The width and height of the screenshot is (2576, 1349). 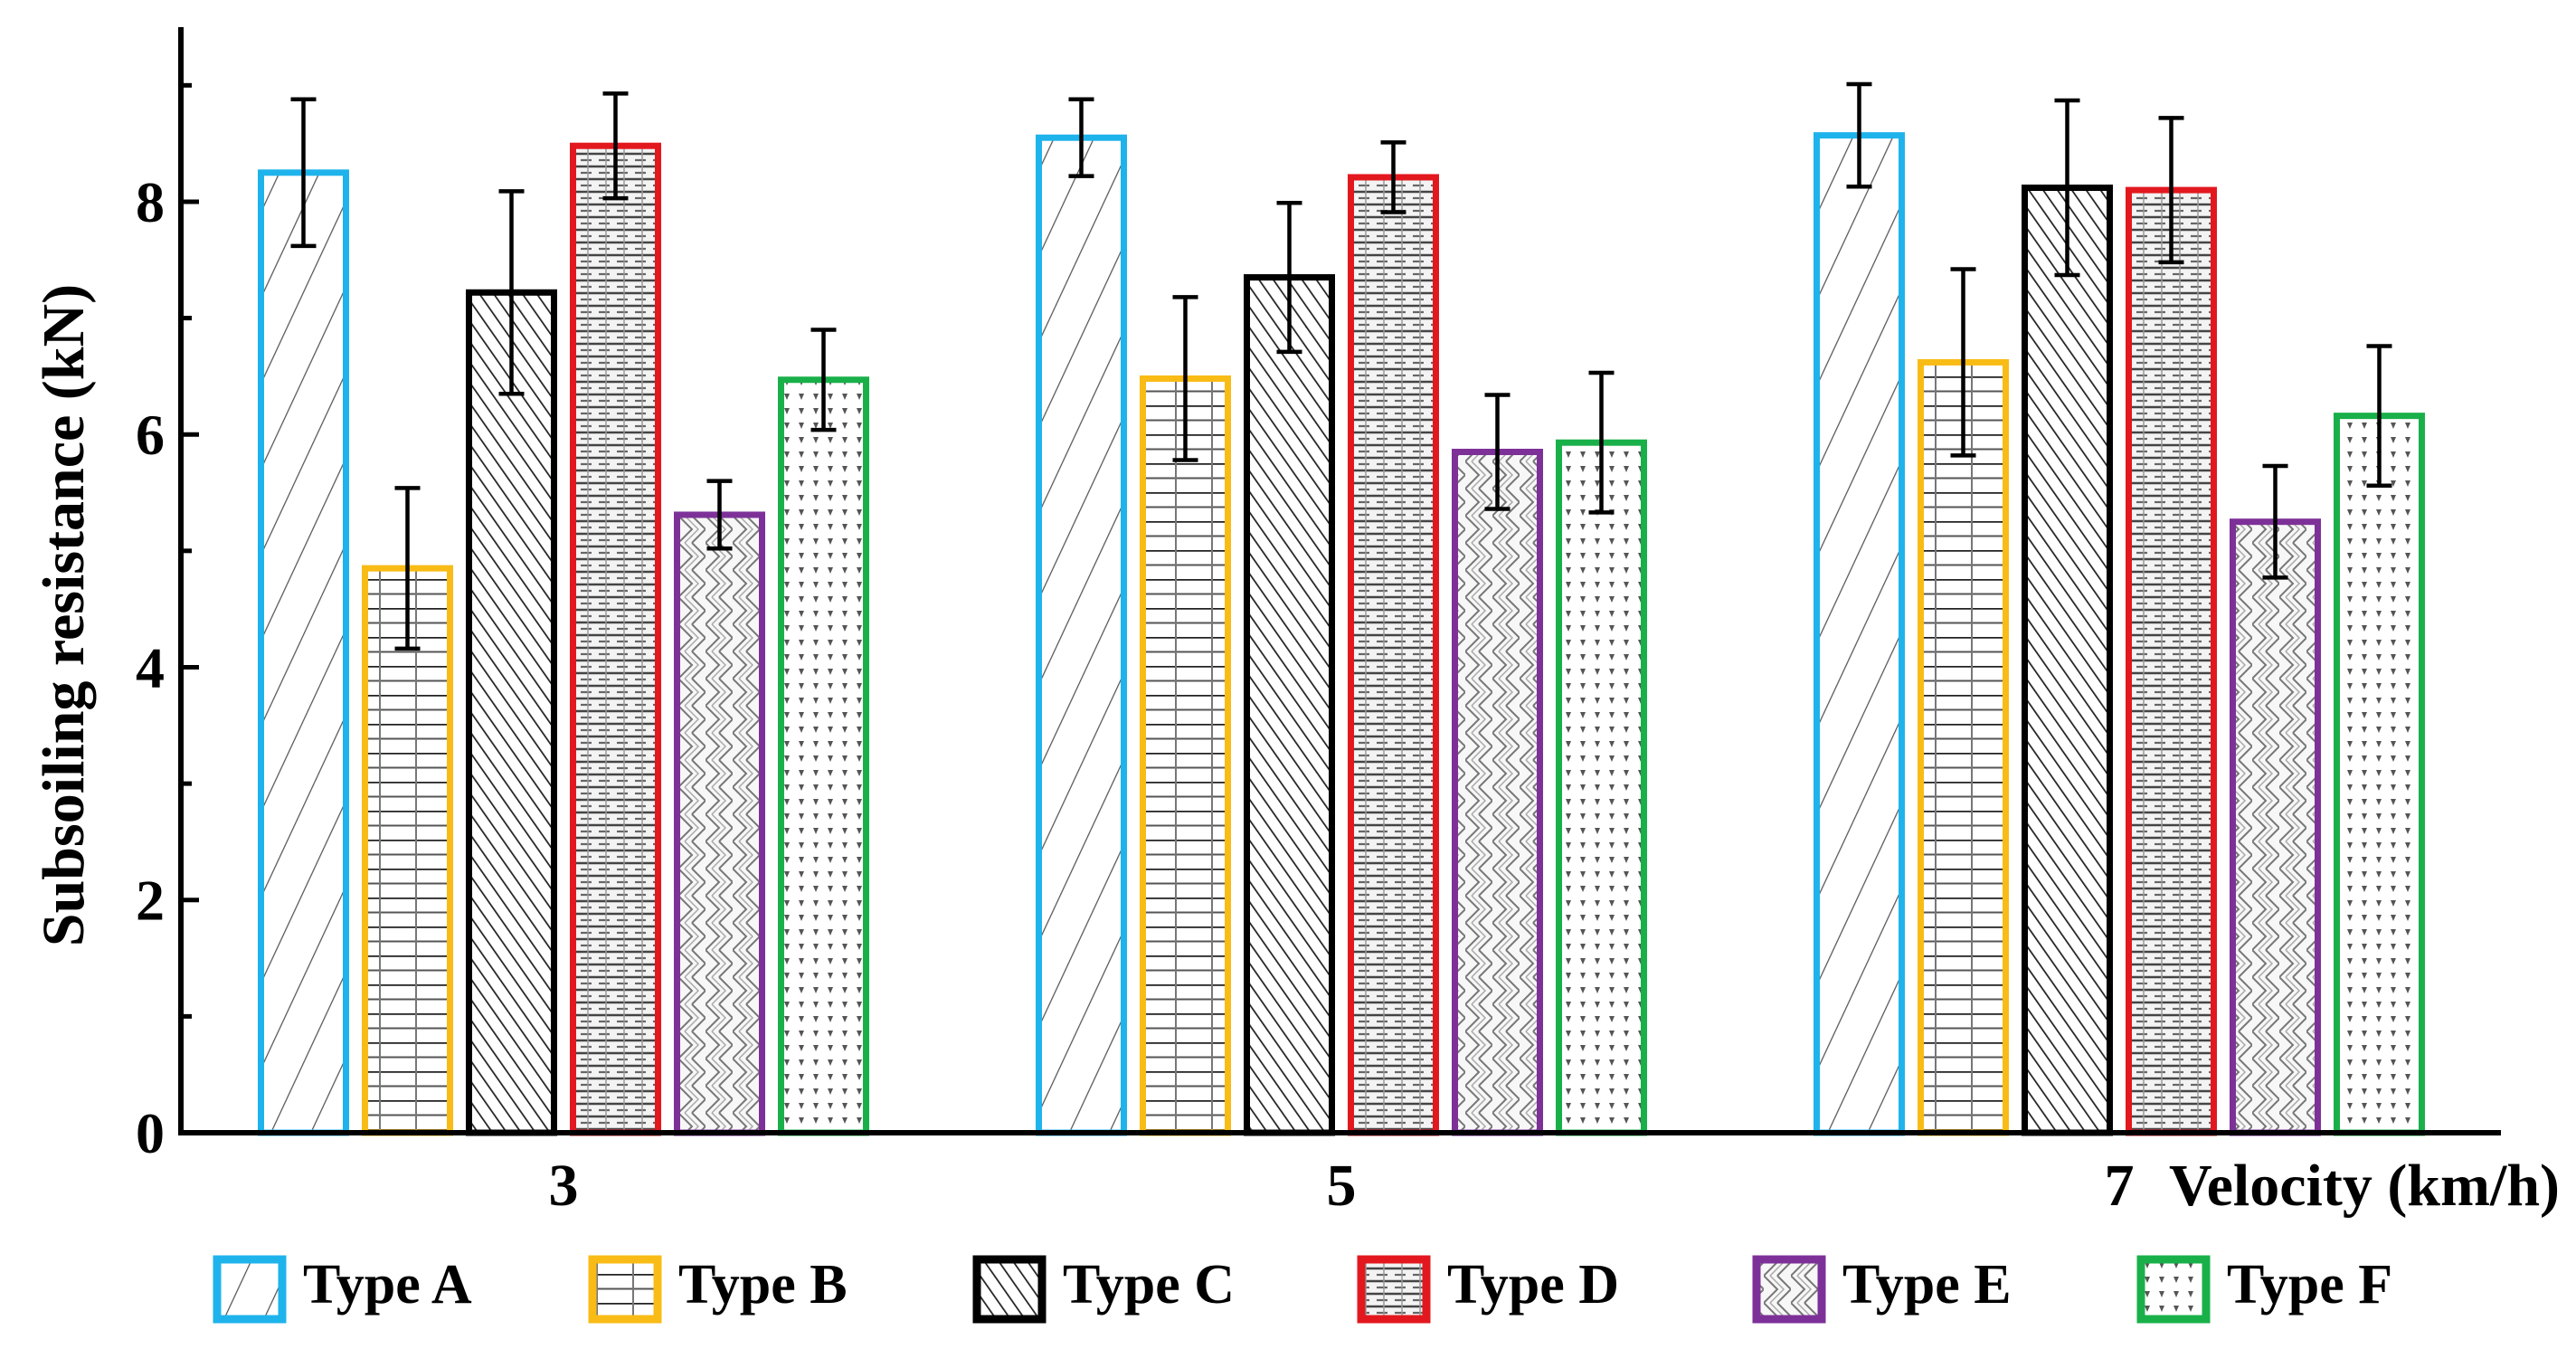 I want to click on legend-label: Type D, so click(x=1533, y=1285).